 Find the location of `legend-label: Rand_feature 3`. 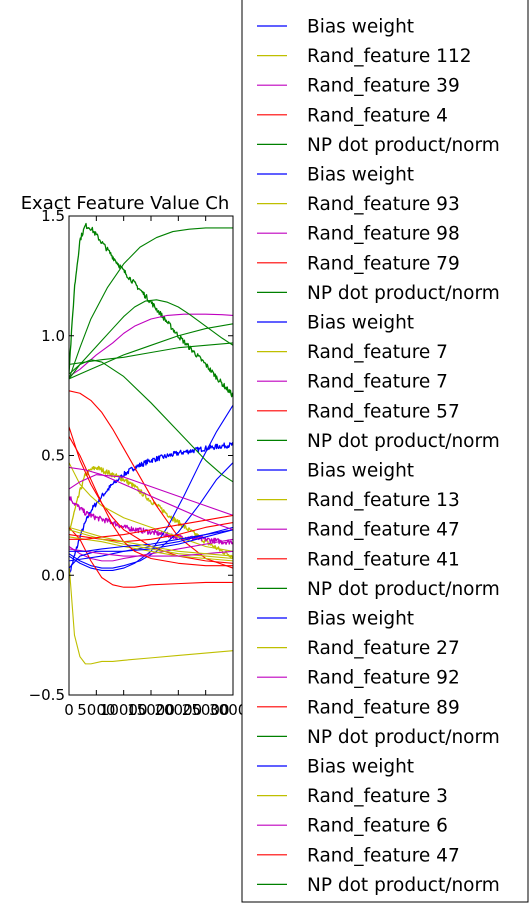

legend-label: Rand_feature 3 is located at coordinates (377, 796).